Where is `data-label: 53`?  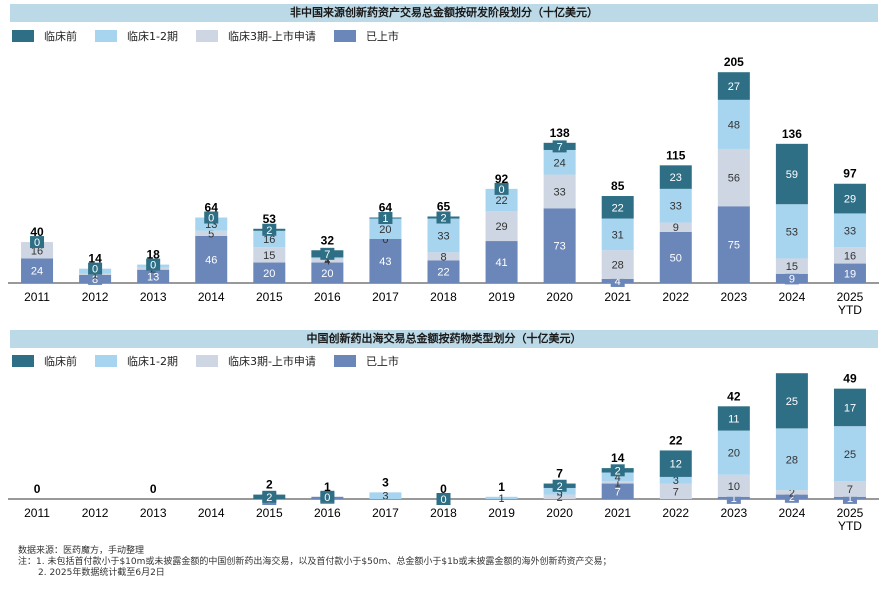 data-label: 53 is located at coordinates (792, 232).